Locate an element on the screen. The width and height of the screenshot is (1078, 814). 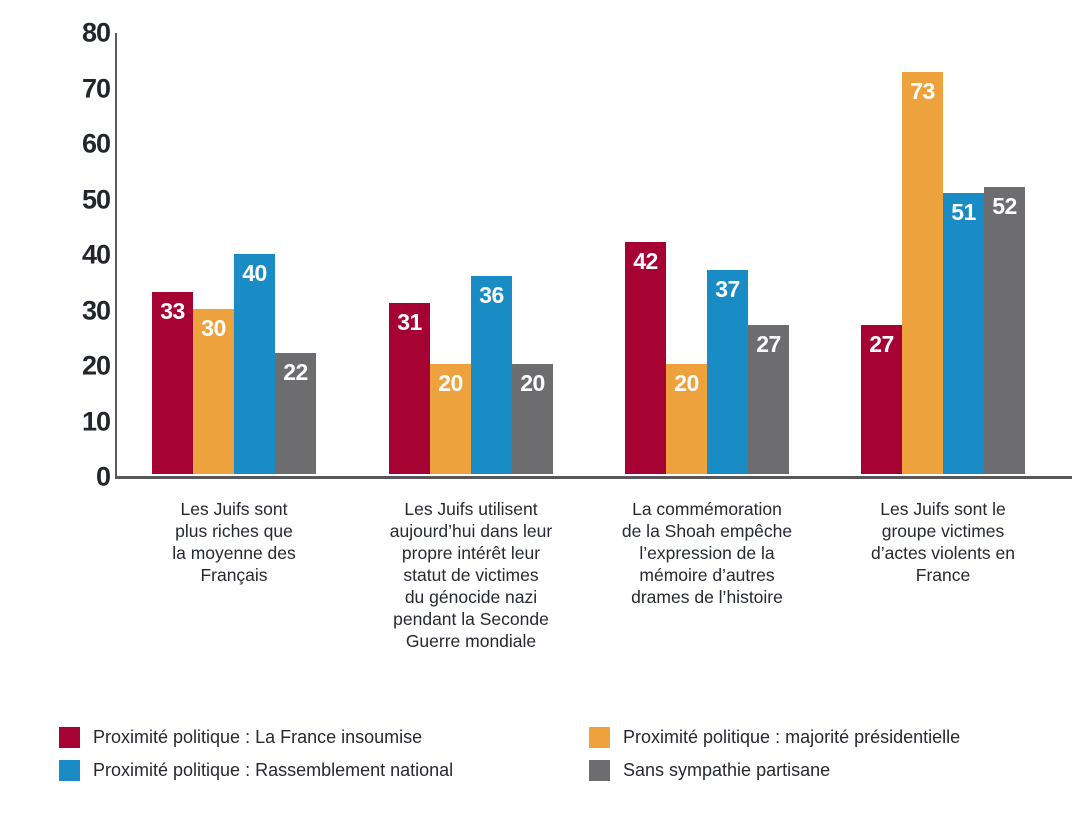
legend-swatch-gray is located at coordinates (599, 770).